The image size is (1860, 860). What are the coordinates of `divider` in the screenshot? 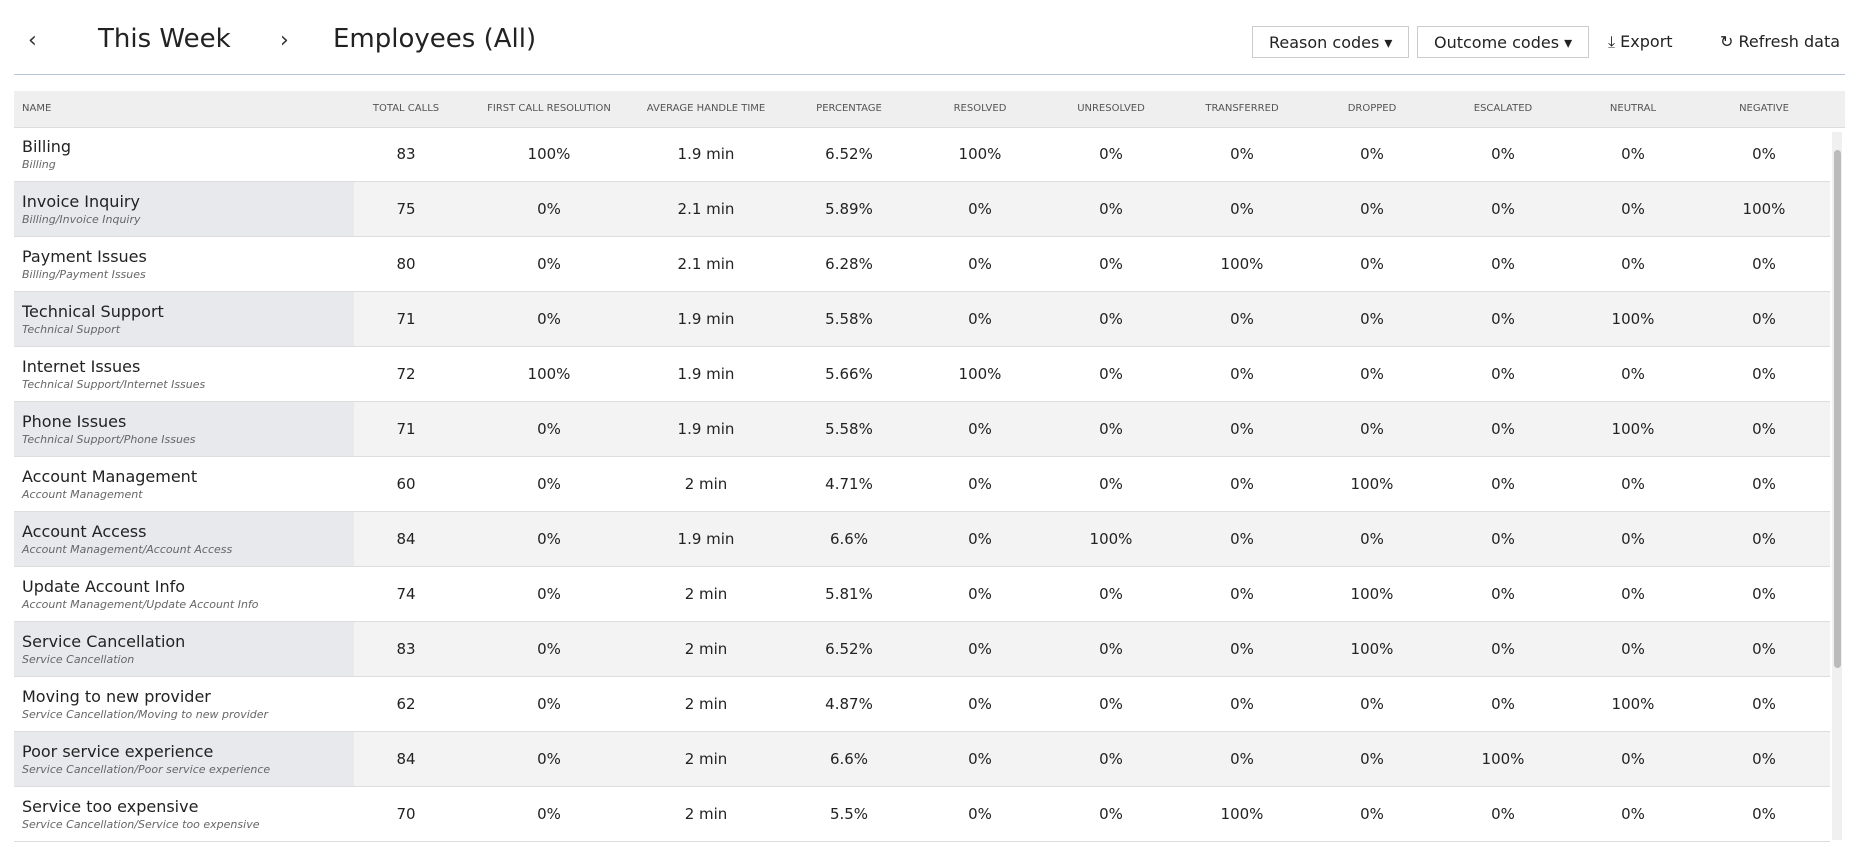 It's located at (929, 74).